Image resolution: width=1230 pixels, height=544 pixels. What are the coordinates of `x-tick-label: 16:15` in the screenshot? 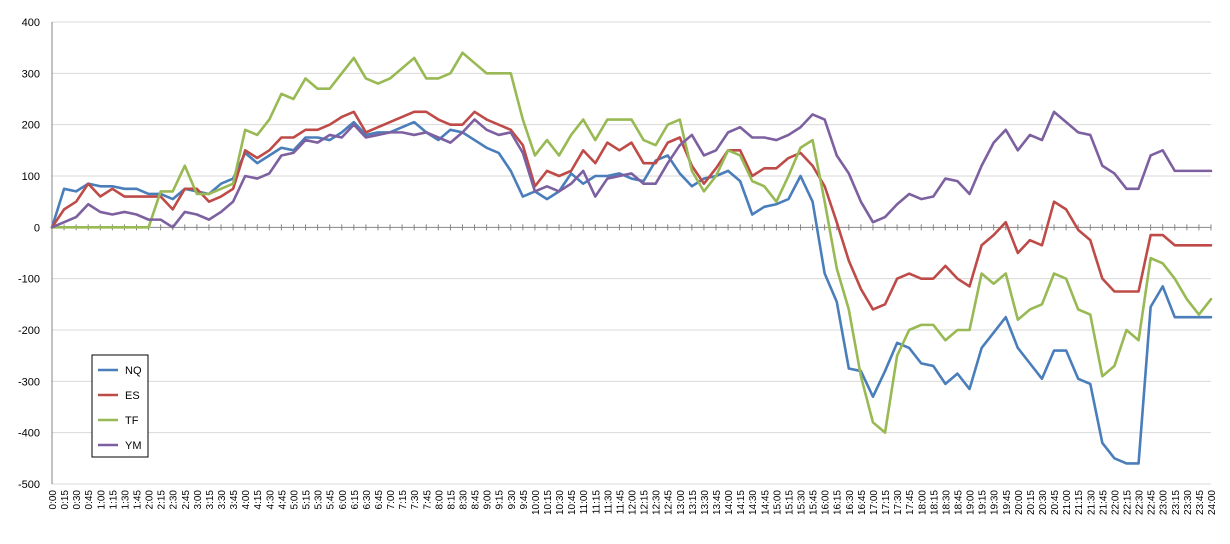 It's located at (838, 502).